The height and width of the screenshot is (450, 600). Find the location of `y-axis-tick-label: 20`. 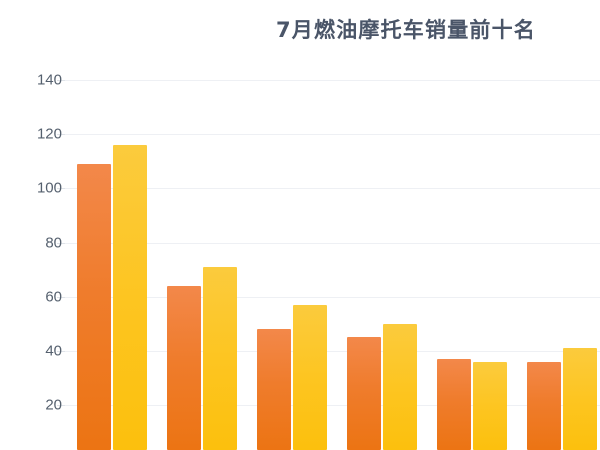

y-axis-tick-label: 20 is located at coordinates (53, 405).